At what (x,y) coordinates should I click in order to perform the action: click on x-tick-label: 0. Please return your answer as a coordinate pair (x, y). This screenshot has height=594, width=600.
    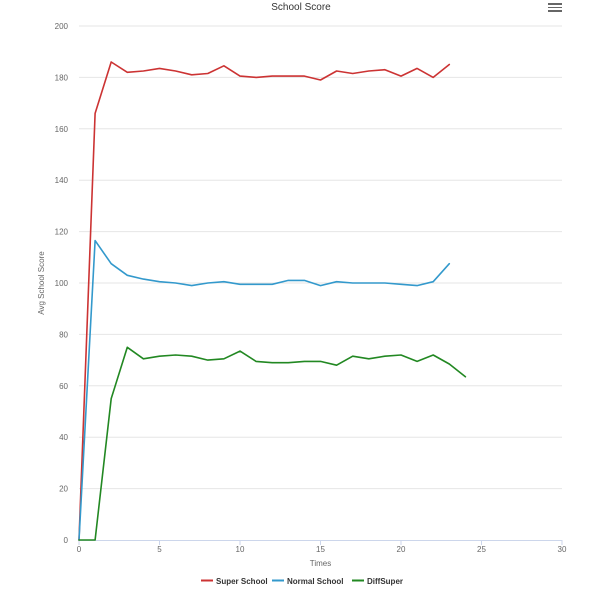
    Looking at the image, I should click on (79, 549).